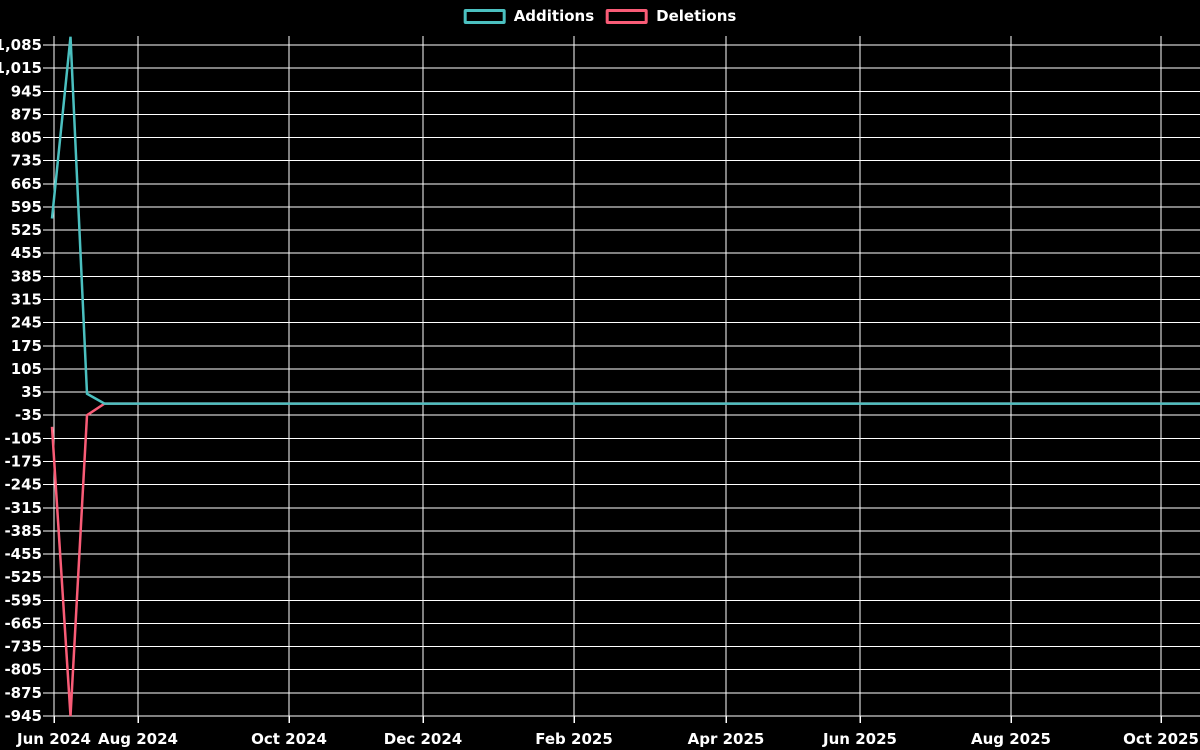  I want to click on y-tick-label: -665, so click(23, 623).